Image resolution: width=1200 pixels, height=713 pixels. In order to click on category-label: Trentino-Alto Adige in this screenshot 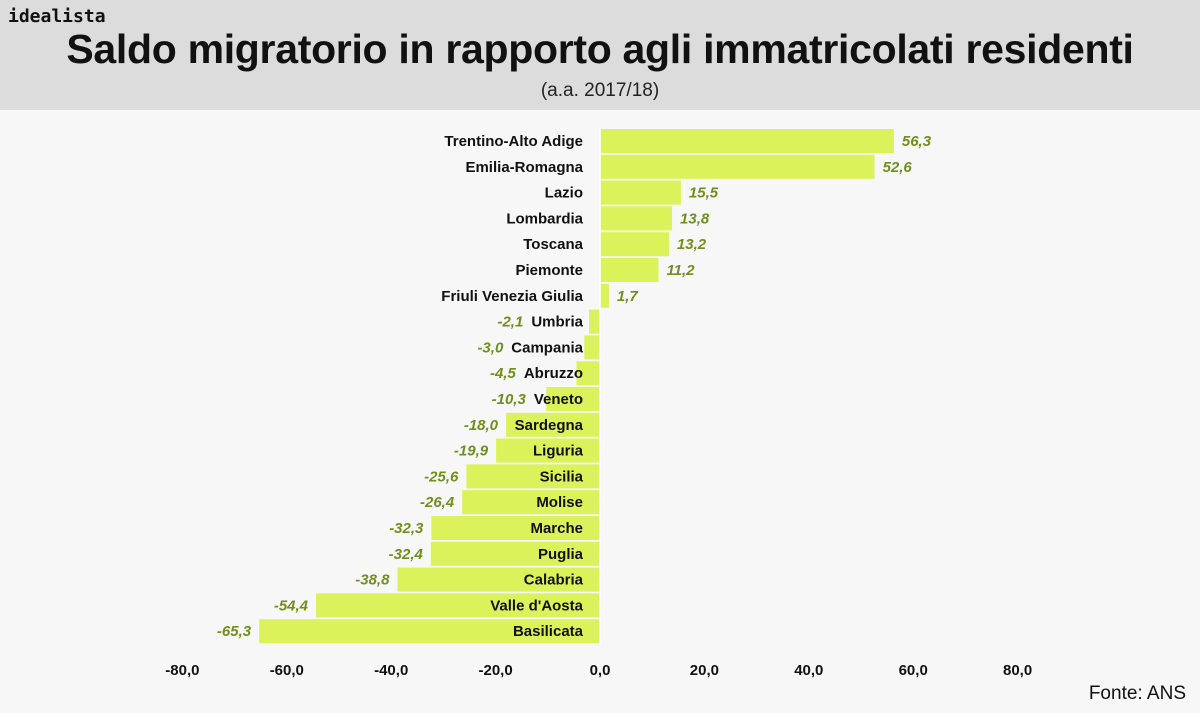, I will do `click(513, 141)`.